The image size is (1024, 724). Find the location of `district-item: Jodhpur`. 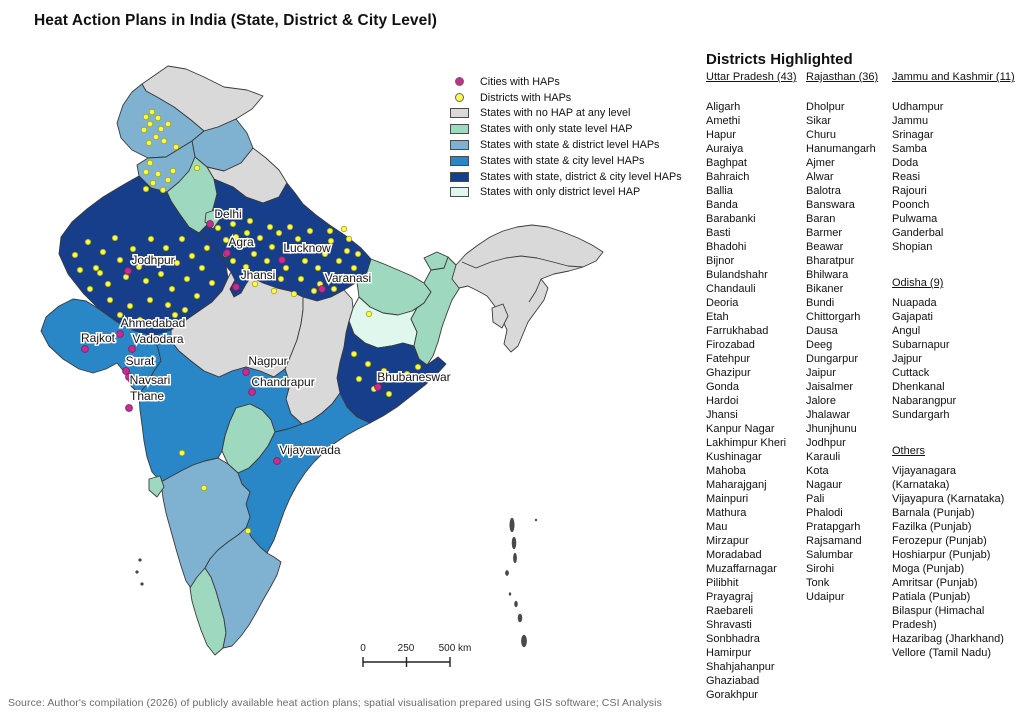

district-item: Jodhpur is located at coordinates (826, 443).